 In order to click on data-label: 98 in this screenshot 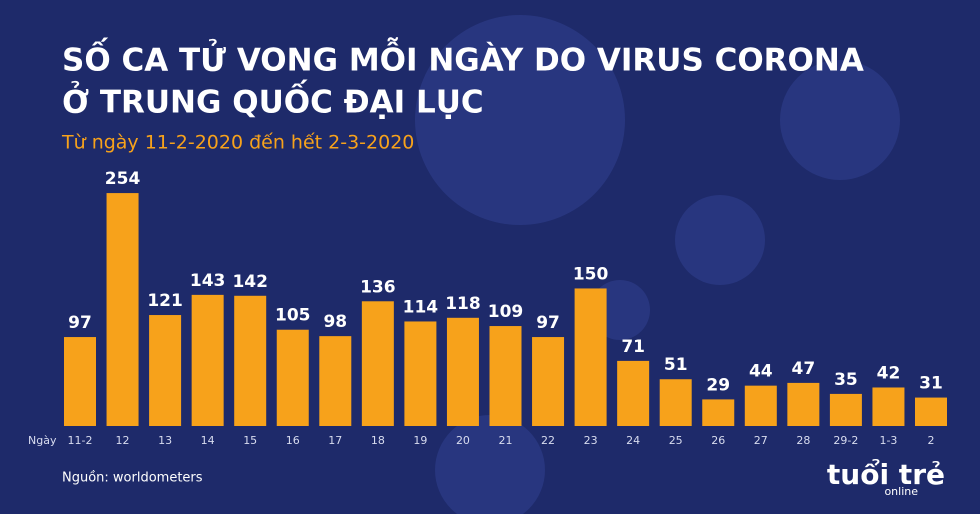, I will do `click(335, 322)`.